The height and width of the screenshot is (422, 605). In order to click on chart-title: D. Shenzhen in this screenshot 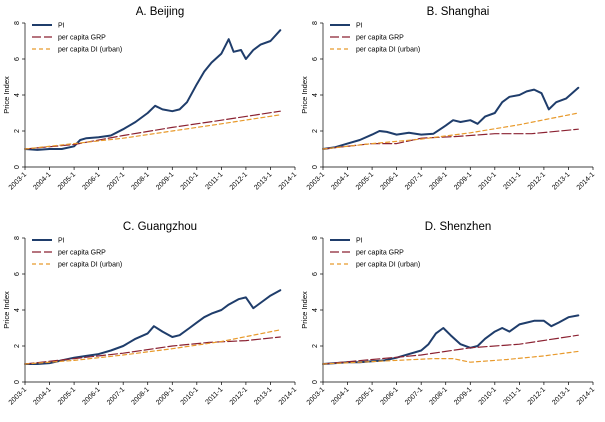, I will do `click(458, 227)`.